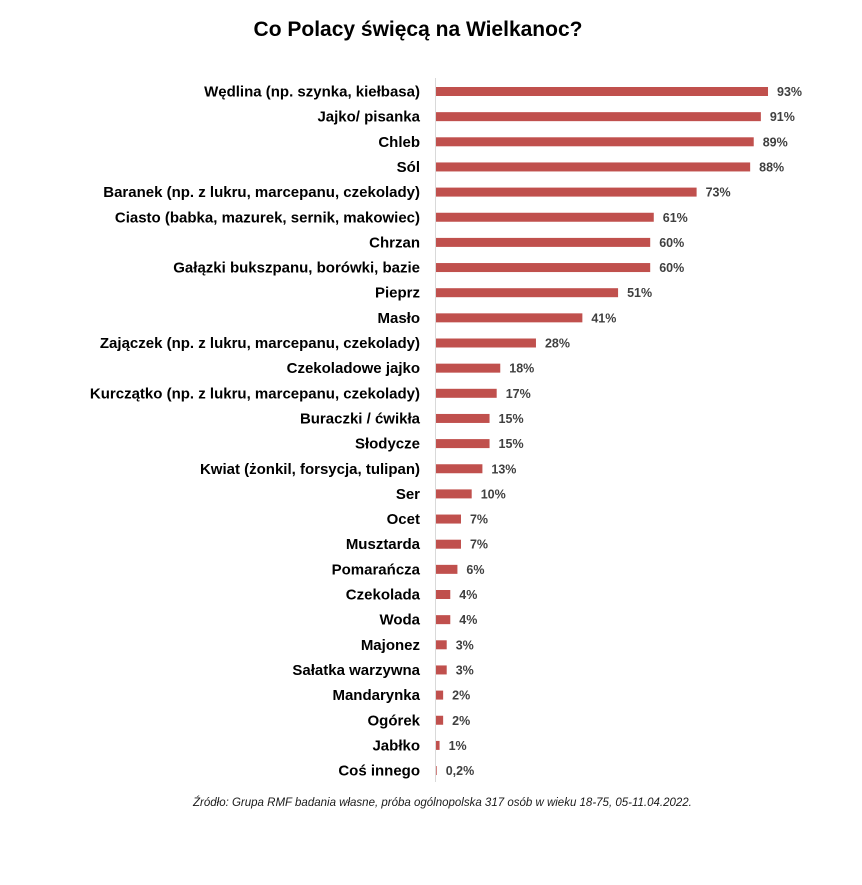 The width and height of the screenshot is (862, 885). Describe the element at coordinates (312, 92) in the screenshot. I see `category-label: Wędlina (np. szynka, kiełbasa)` at that location.